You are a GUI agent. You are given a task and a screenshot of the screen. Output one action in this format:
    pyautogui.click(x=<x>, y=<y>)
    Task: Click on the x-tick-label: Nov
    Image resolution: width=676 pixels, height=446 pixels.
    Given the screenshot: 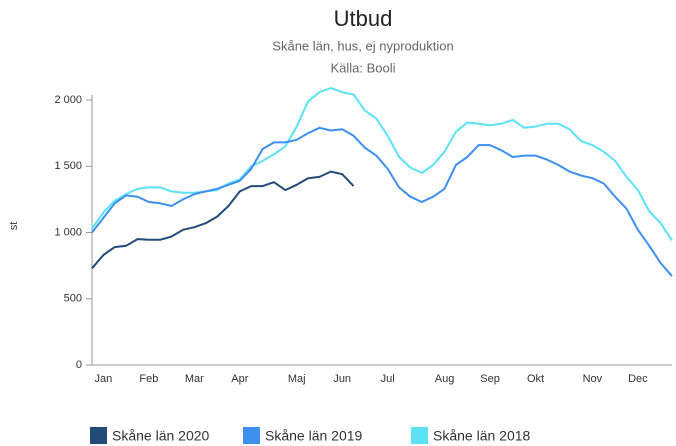 What is the action you would take?
    pyautogui.click(x=593, y=379)
    